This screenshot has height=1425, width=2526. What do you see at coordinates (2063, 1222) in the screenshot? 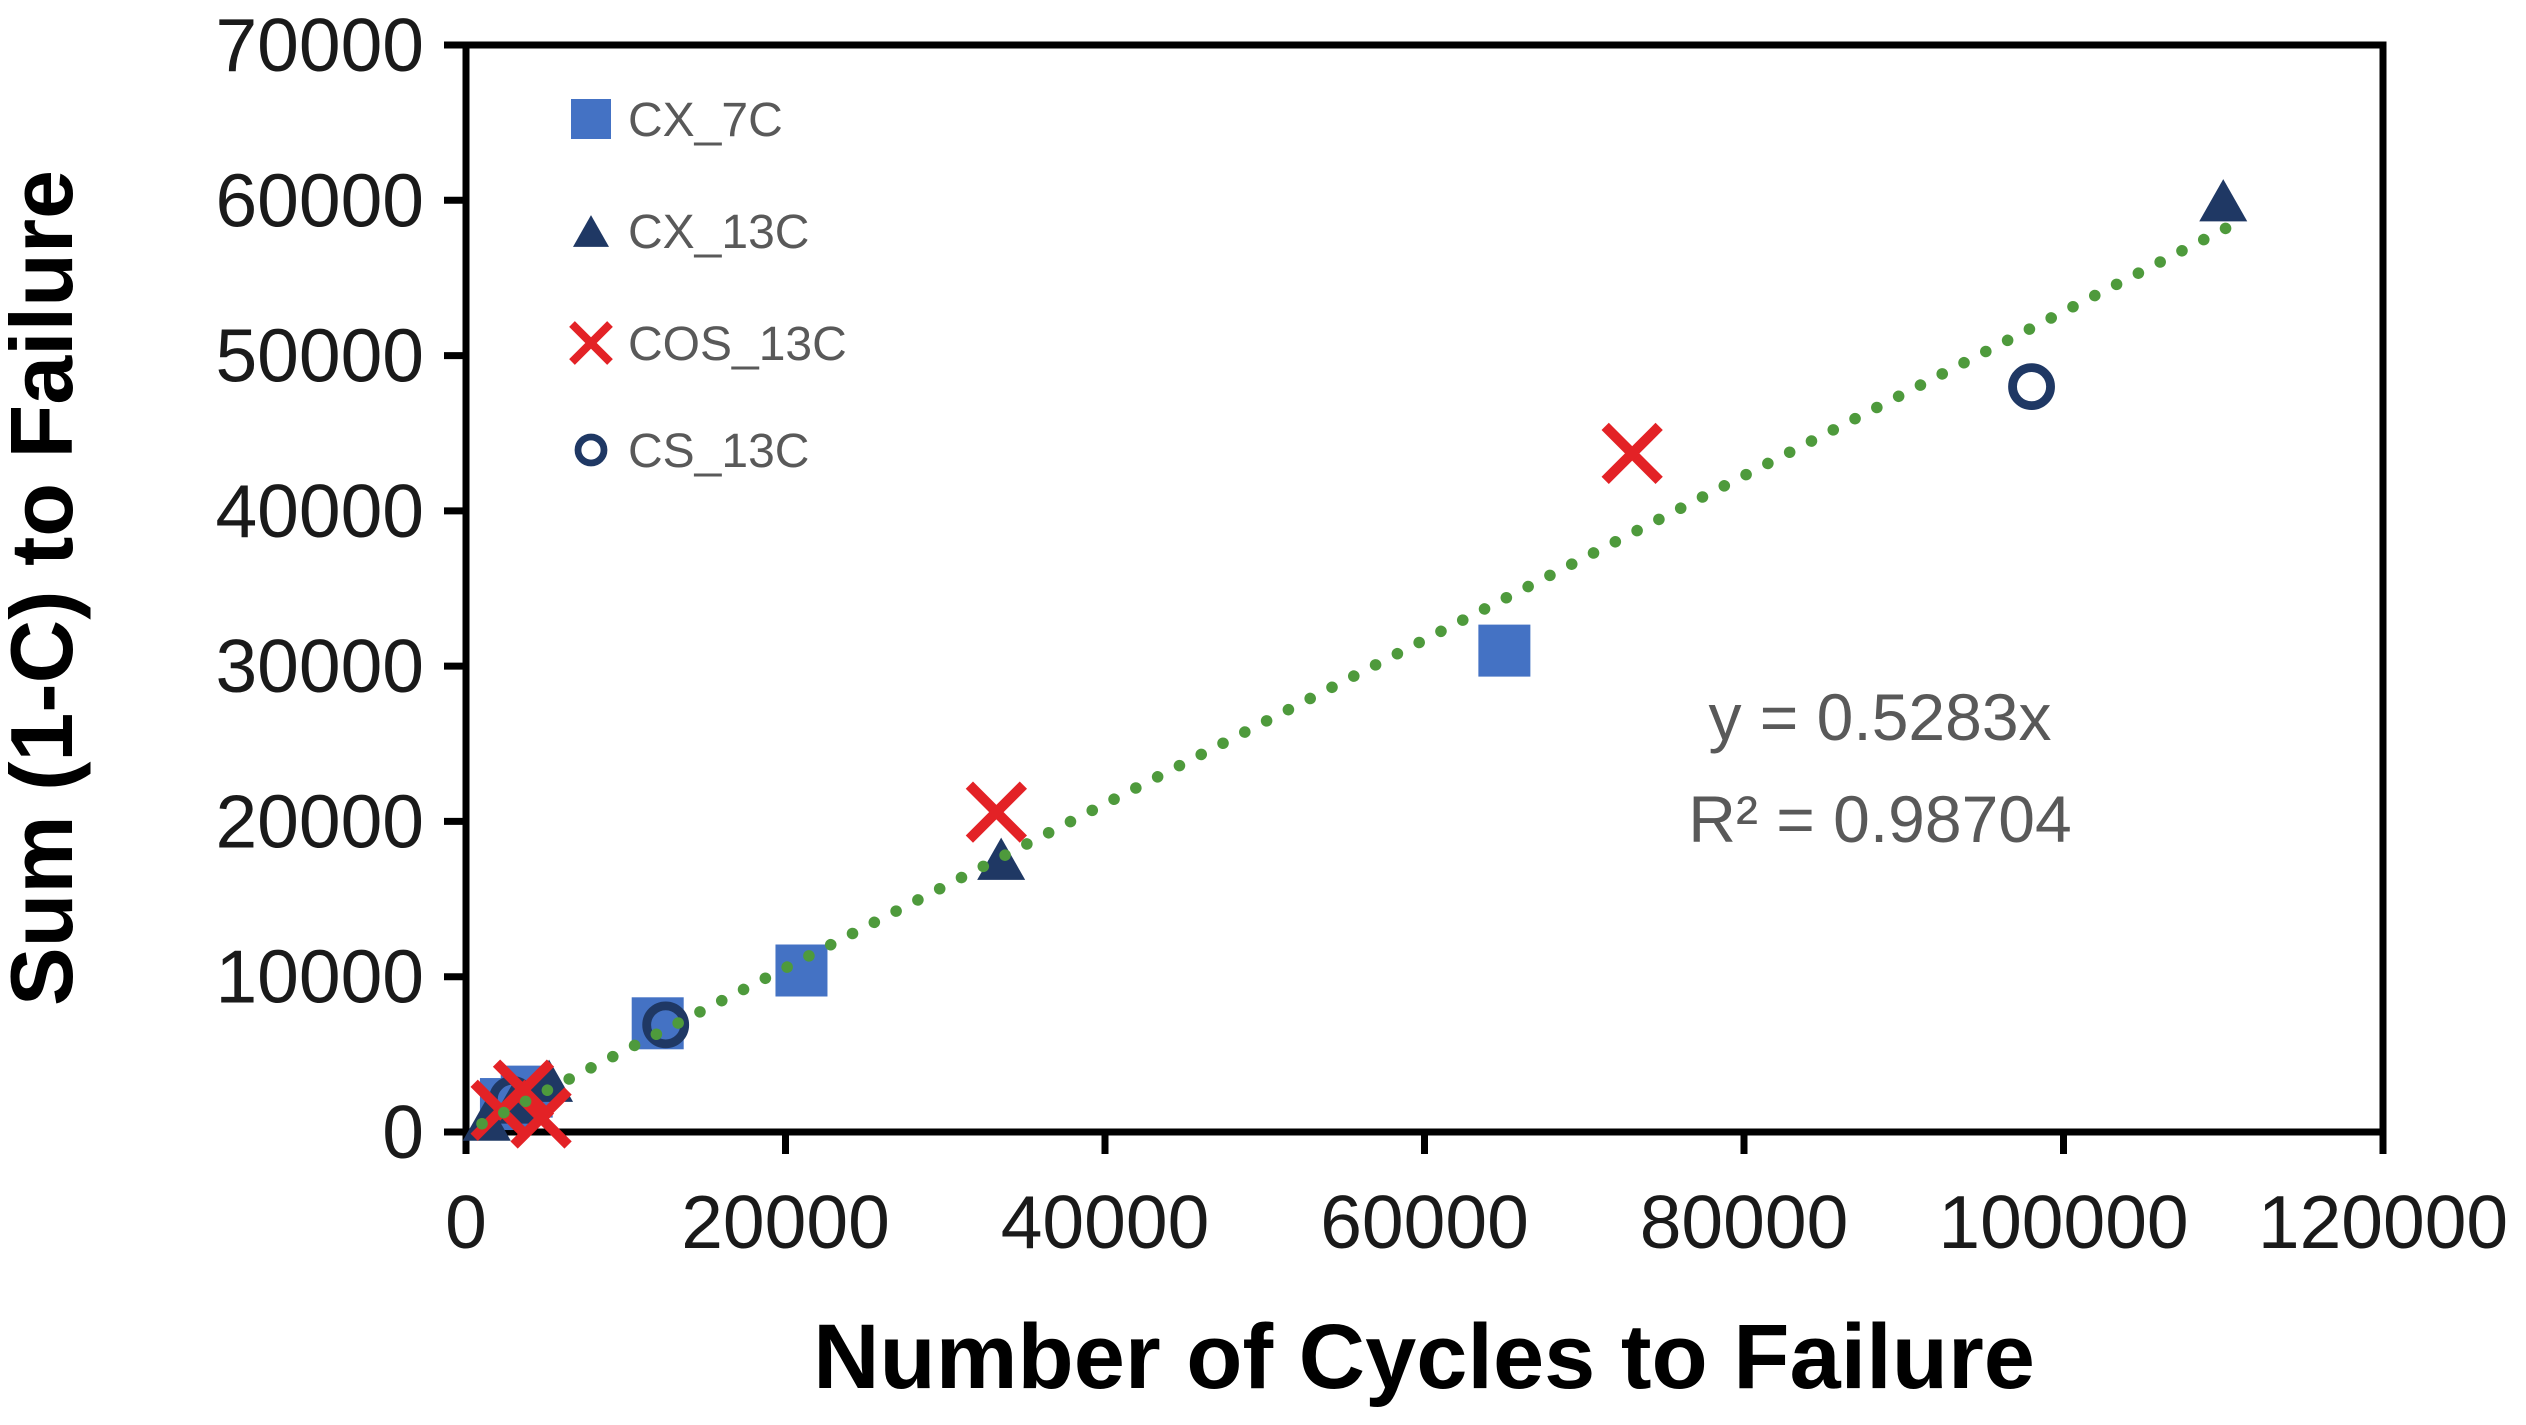
I see `x-tick-label: 100000` at bounding box center [2063, 1222].